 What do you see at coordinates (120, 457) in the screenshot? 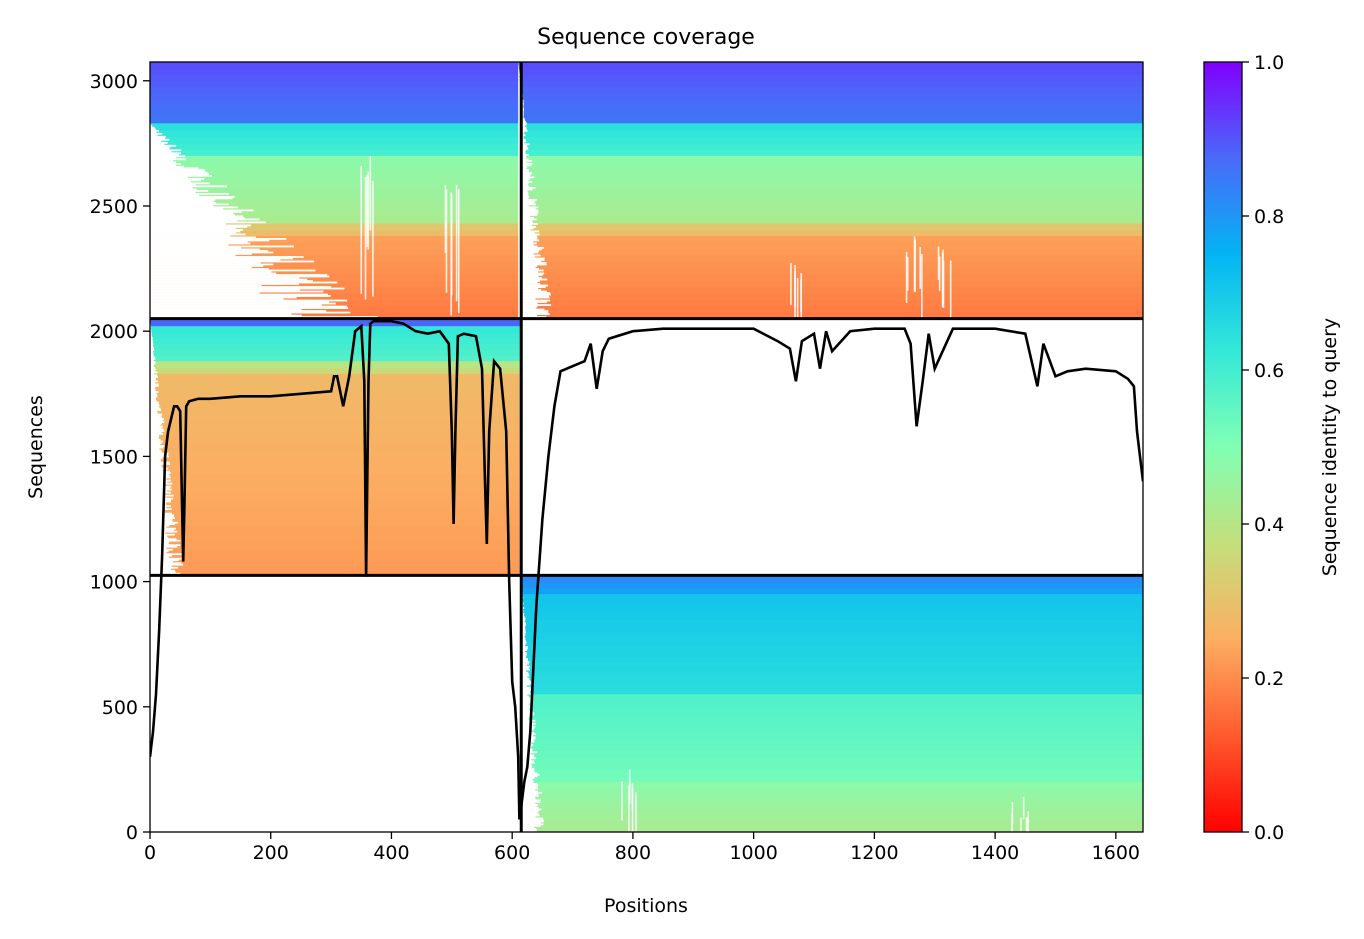
I see `y-axis: 0 500 1000 1500 2000 2500 3000` at bounding box center [120, 457].